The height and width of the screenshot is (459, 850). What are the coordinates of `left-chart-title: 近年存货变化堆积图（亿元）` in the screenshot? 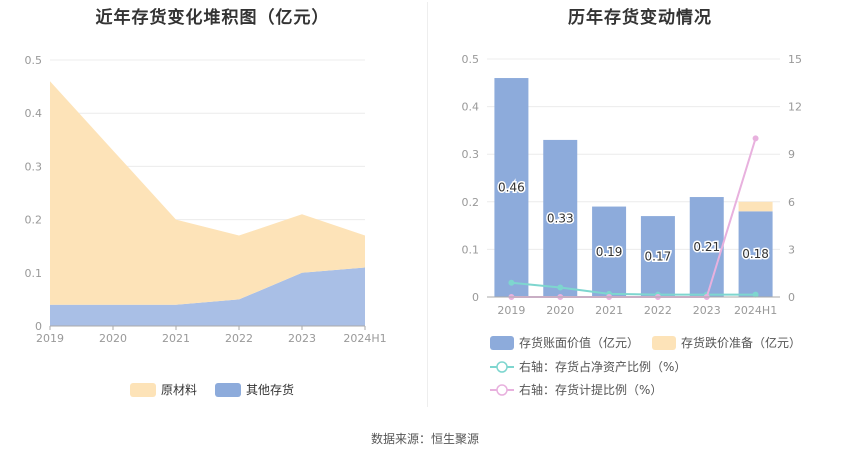 It's located at (212, 18).